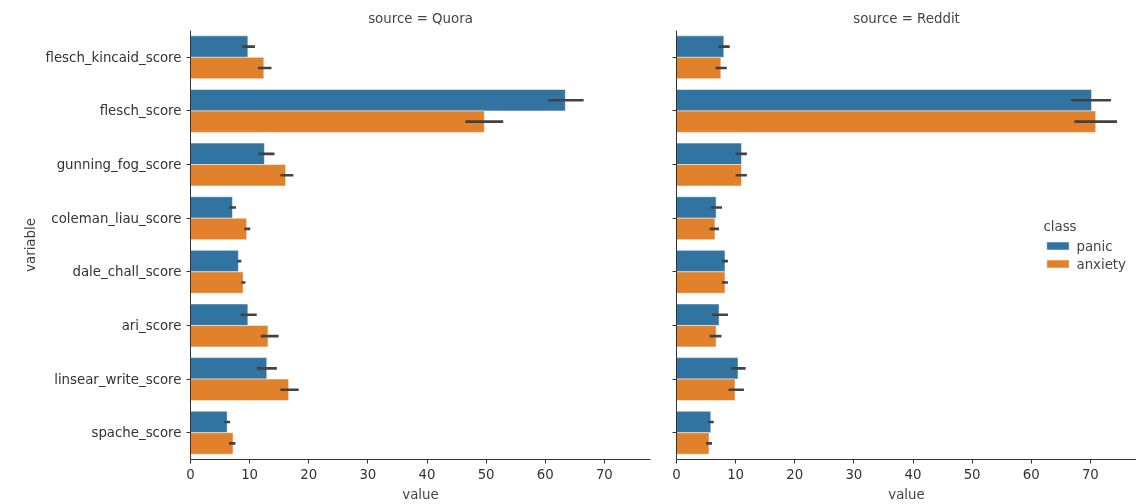  I want to click on y-tick-label: ari_score, so click(151, 325).